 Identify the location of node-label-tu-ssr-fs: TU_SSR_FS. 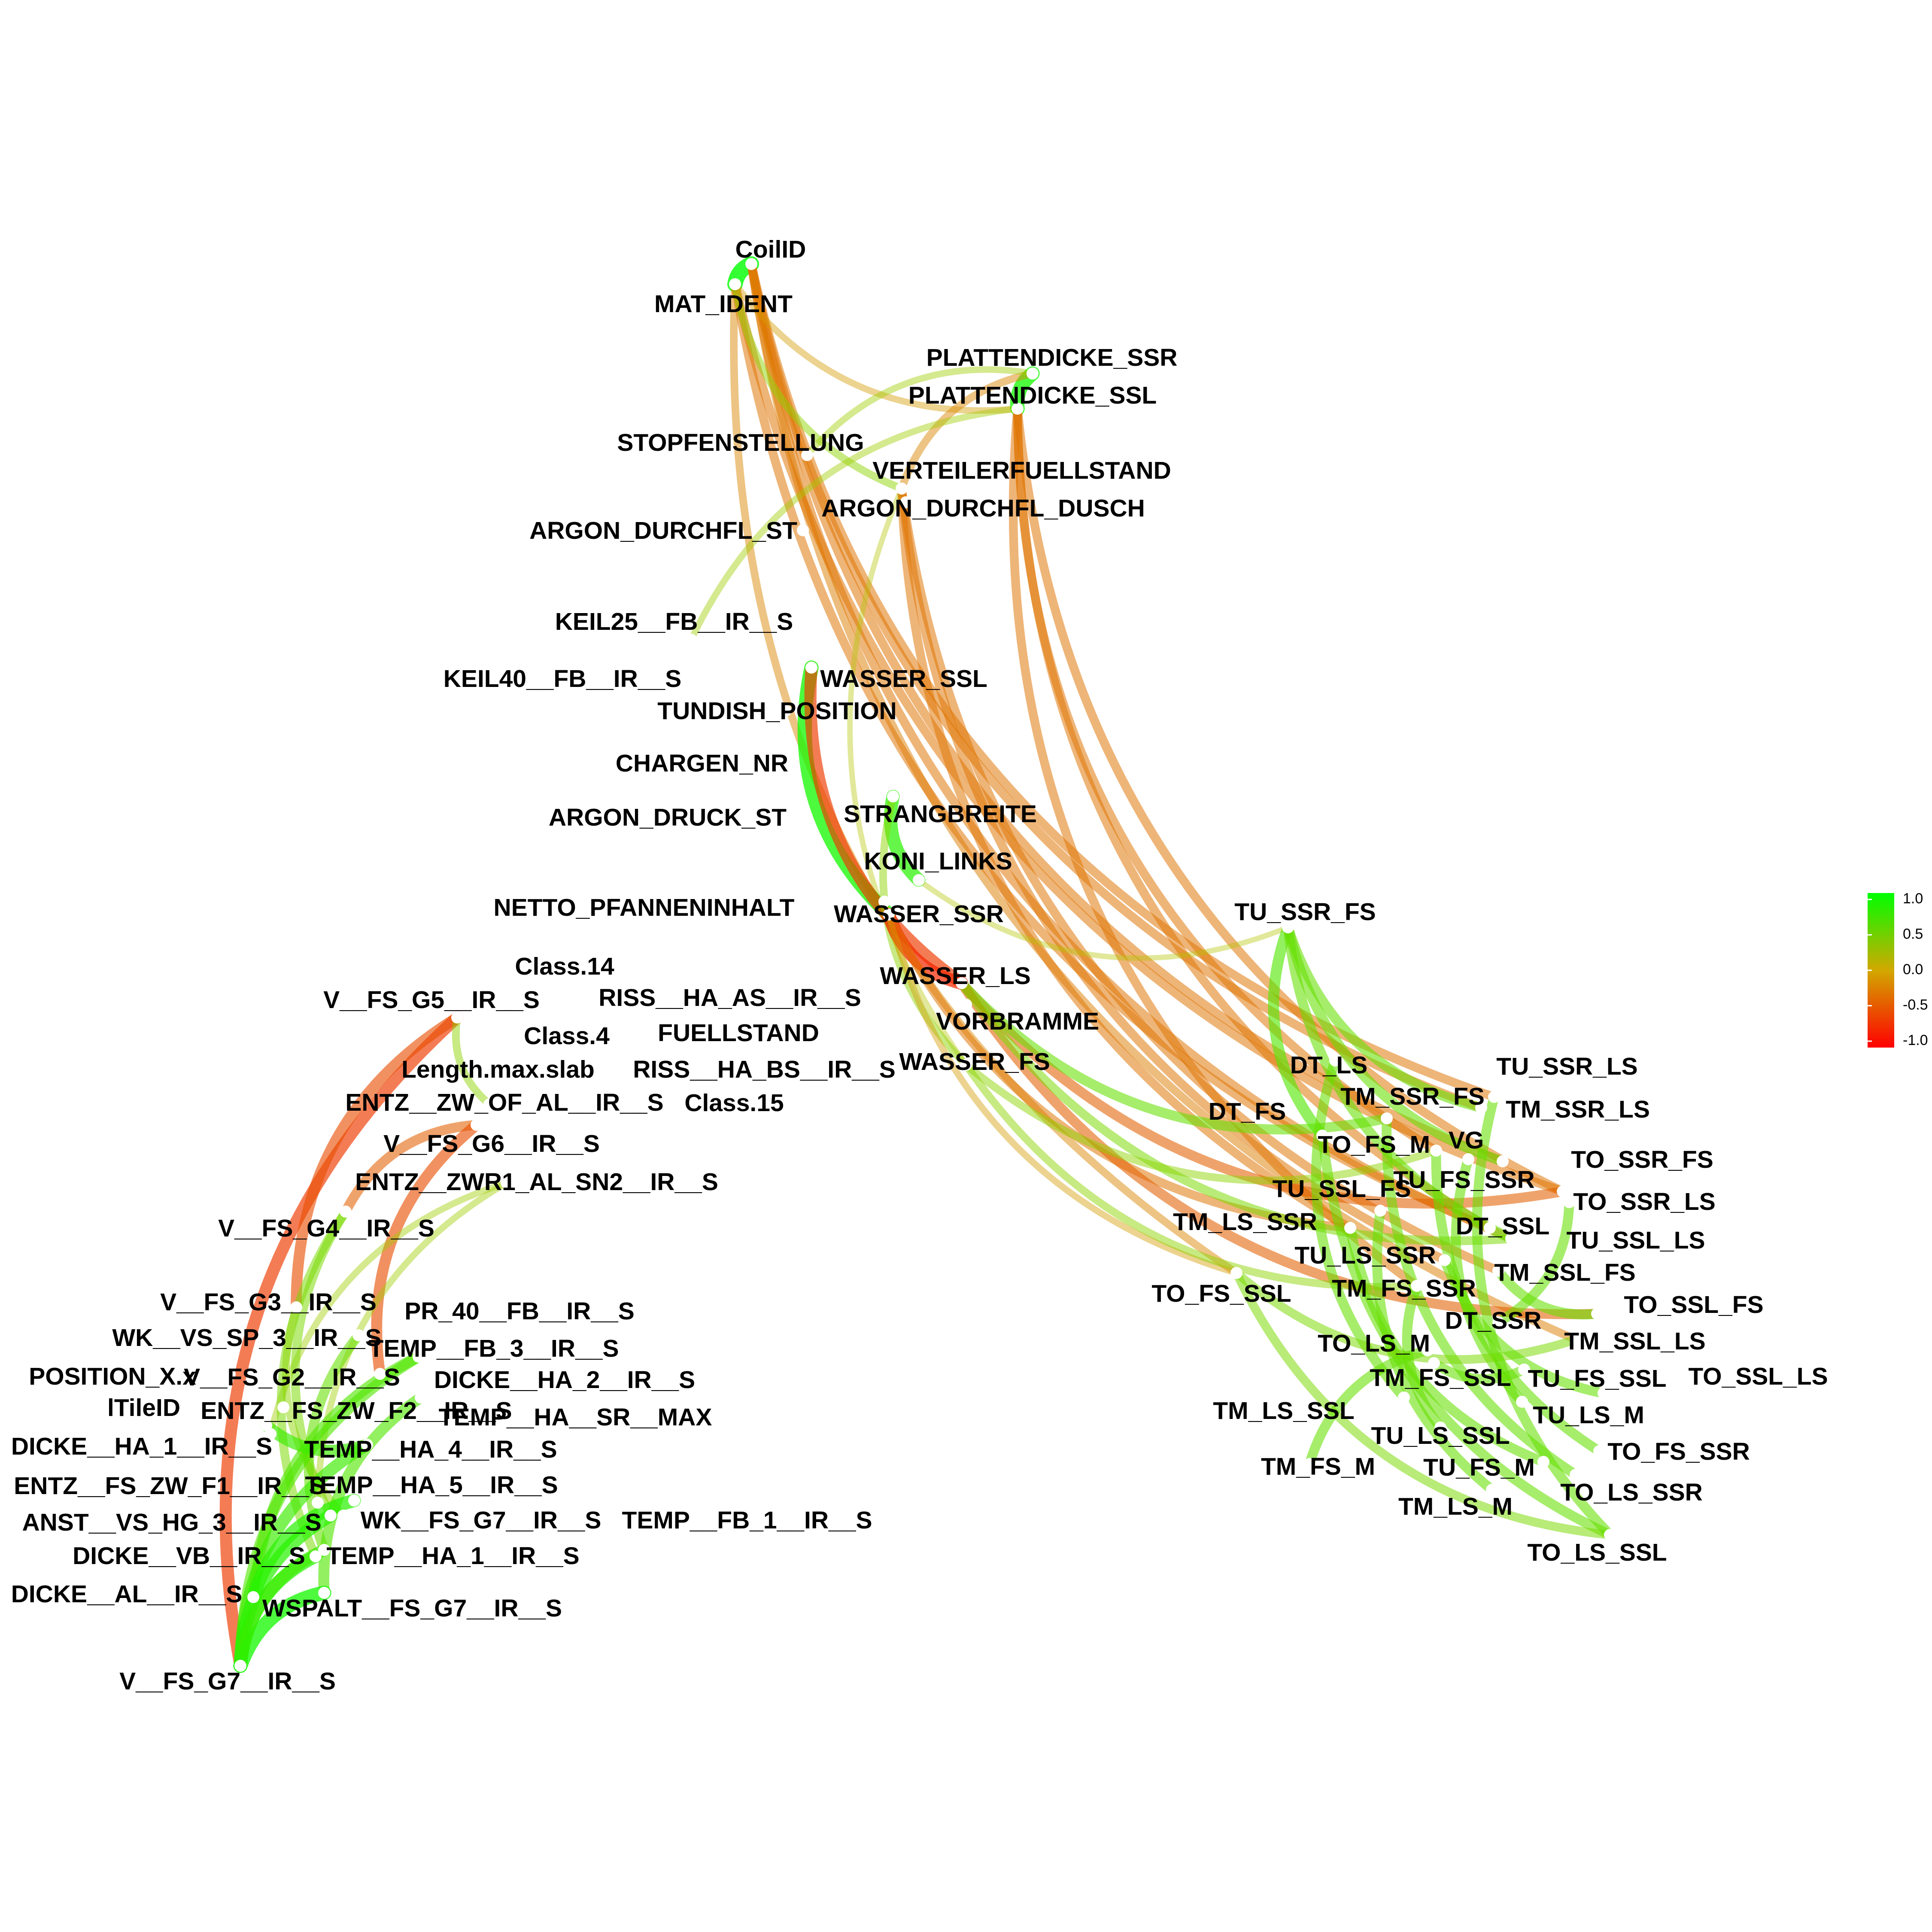
(1305, 912).